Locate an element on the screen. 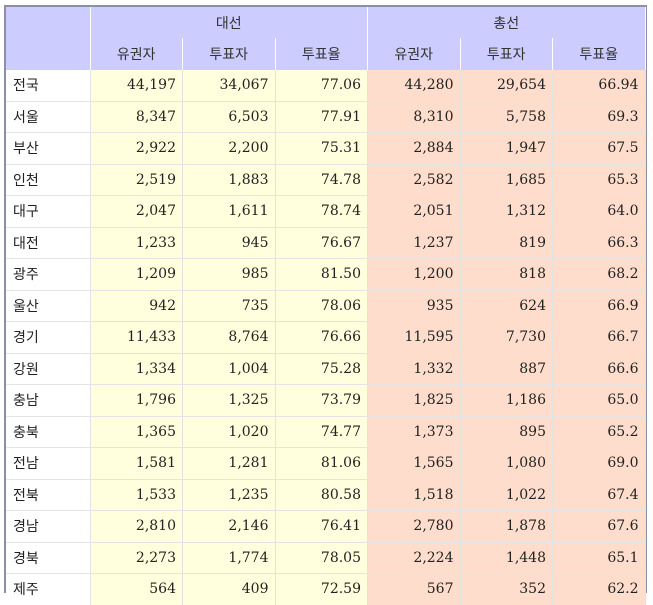  presidential-turnout-rate-cell: 76.41 is located at coordinates (321, 526).